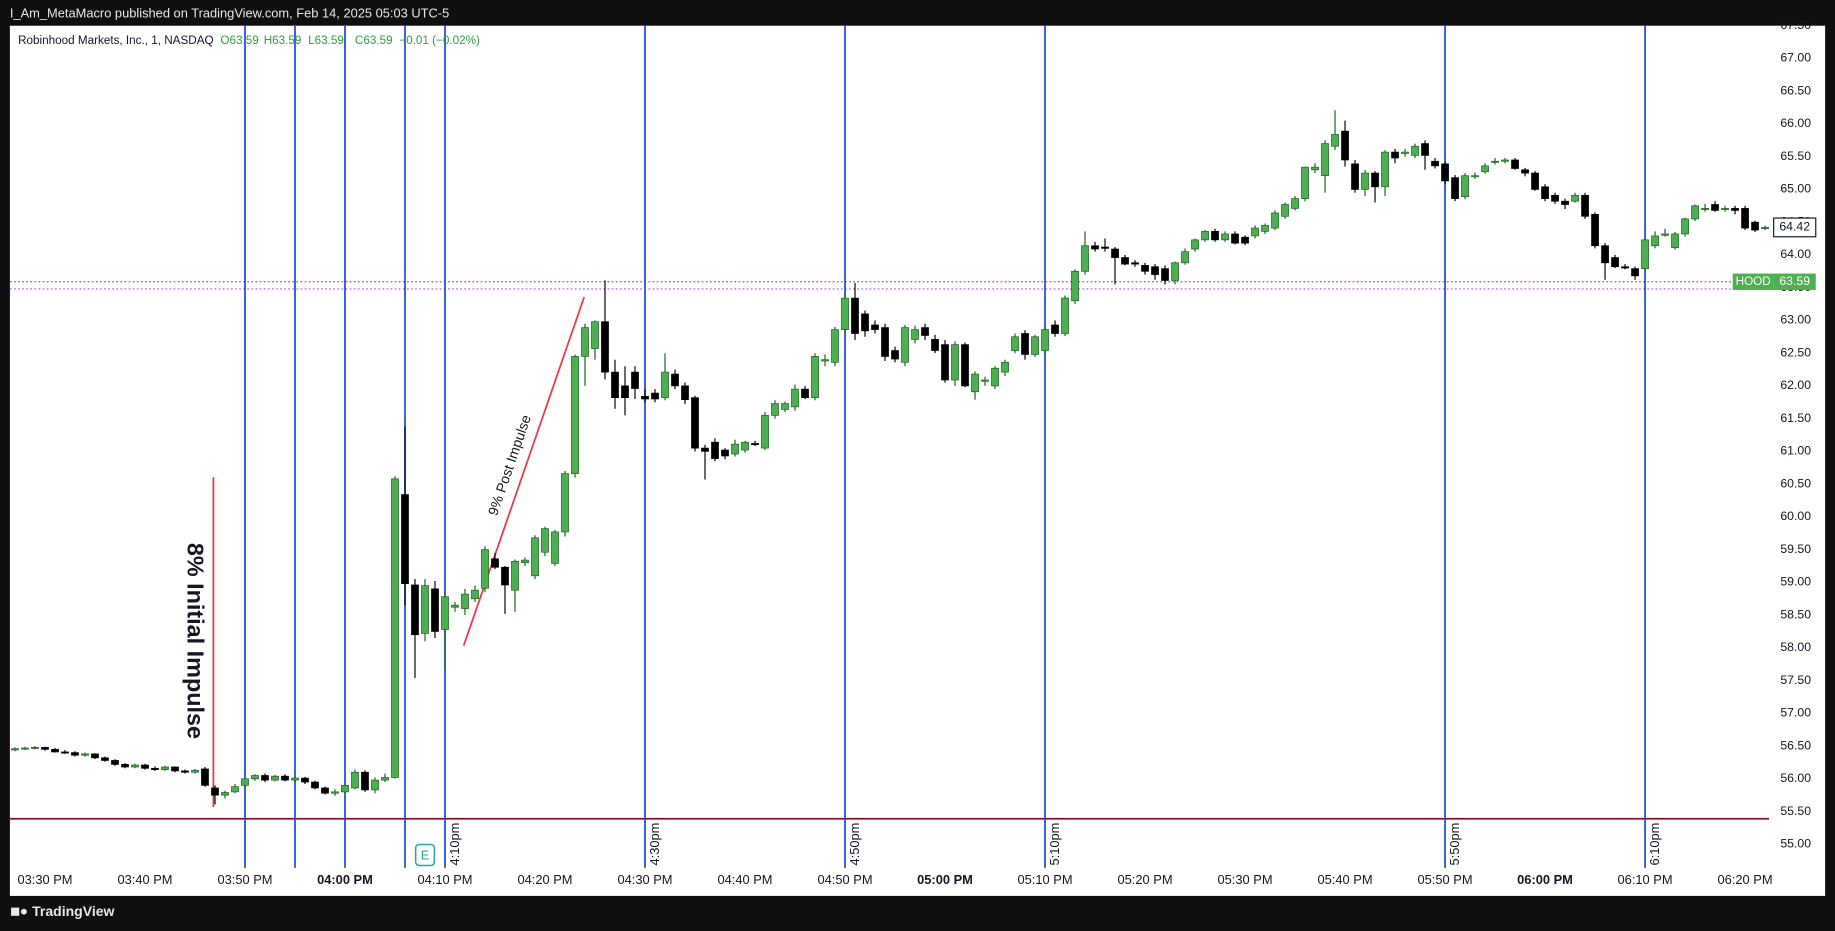  I want to click on y-tick-label: 59.50, so click(1795, 549).